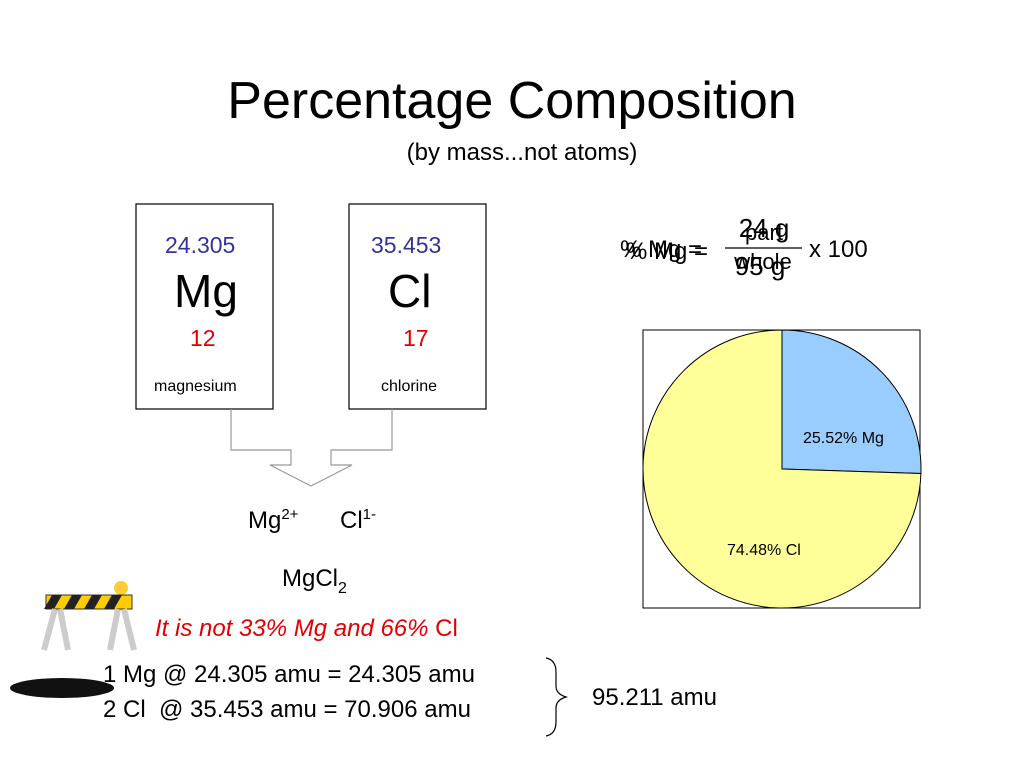  I want to click on ion: Cl1-, so click(358, 520).